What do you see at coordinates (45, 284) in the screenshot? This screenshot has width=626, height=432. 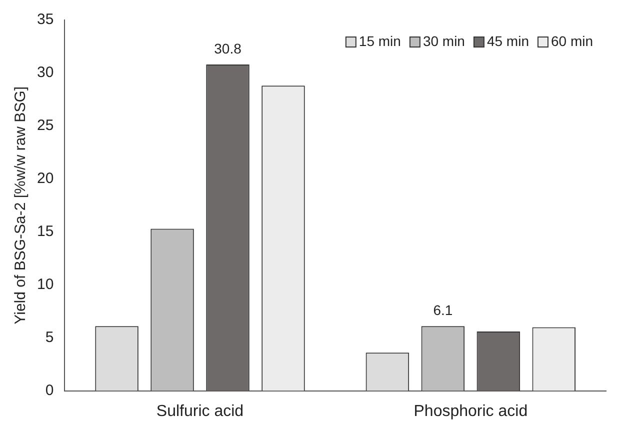 I see `y-tick-label: 10` at bounding box center [45, 284].